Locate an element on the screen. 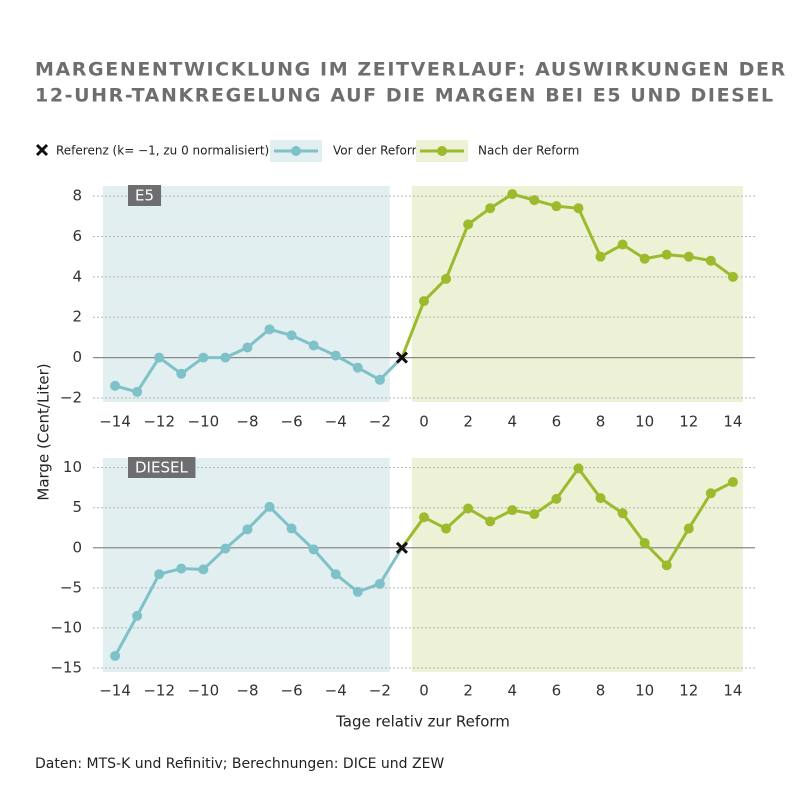  panel-label: E5 is located at coordinates (144, 196).